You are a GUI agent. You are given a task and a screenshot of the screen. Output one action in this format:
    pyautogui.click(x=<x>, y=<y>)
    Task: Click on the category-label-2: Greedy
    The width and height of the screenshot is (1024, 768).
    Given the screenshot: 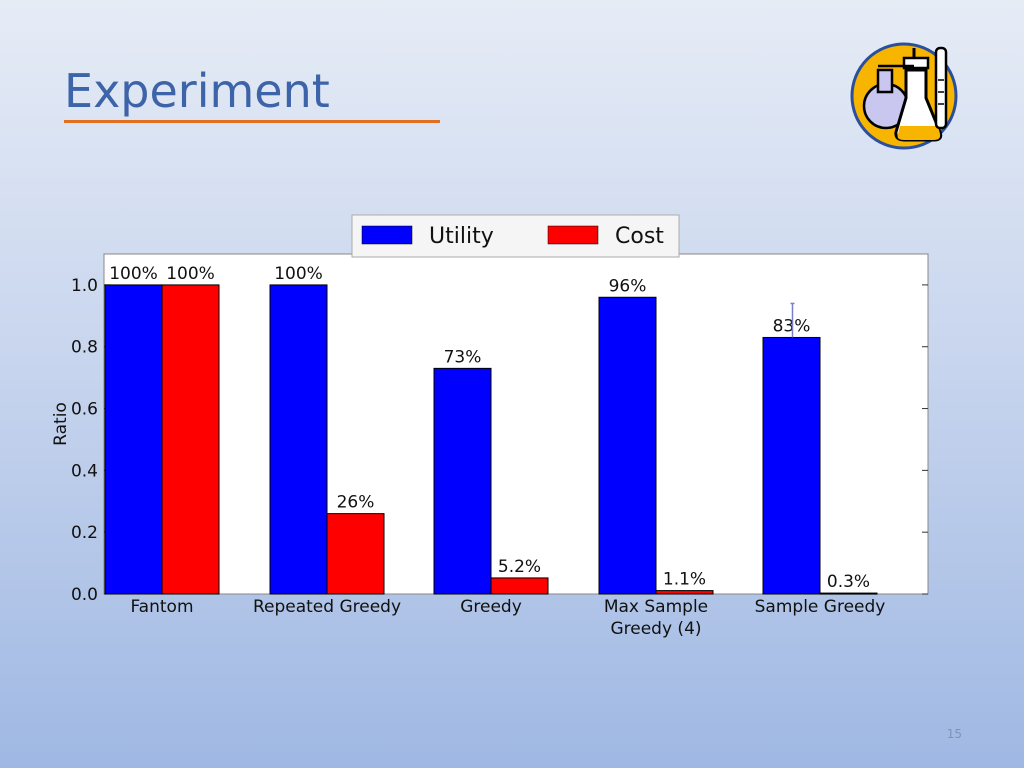 What is the action you would take?
    pyautogui.click(x=491, y=607)
    